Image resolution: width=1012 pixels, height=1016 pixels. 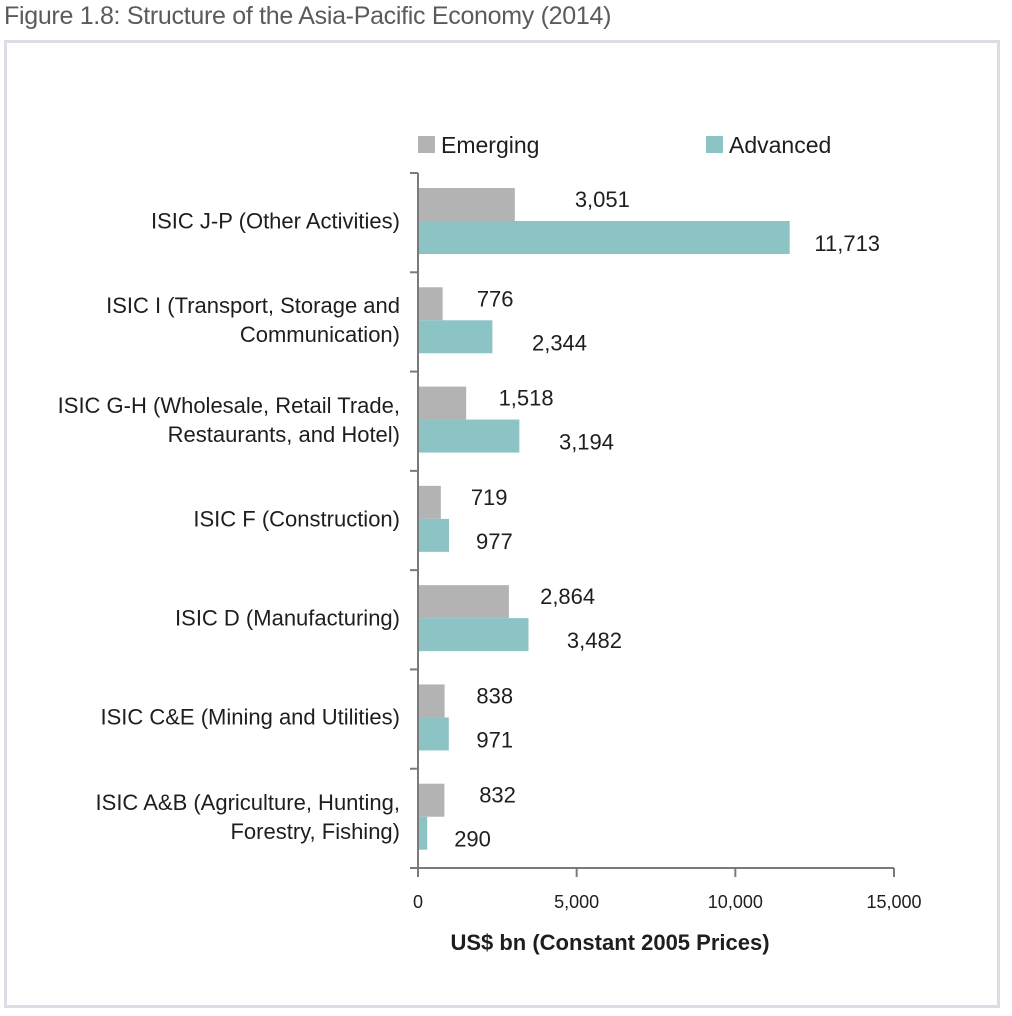 What do you see at coordinates (567, 596) in the screenshot?
I see `value-label-emerging-4: 2,864` at bounding box center [567, 596].